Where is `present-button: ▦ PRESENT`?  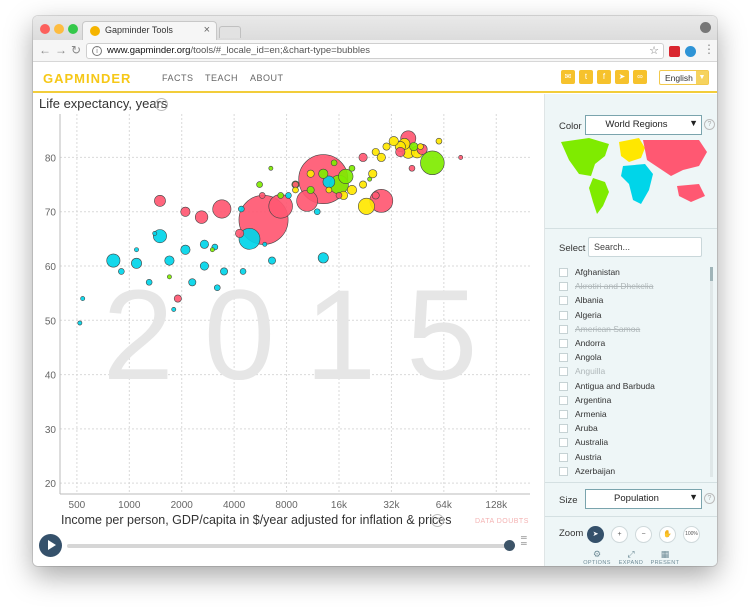 present-button: ▦ PRESENT is located at coordinates (665, 557).